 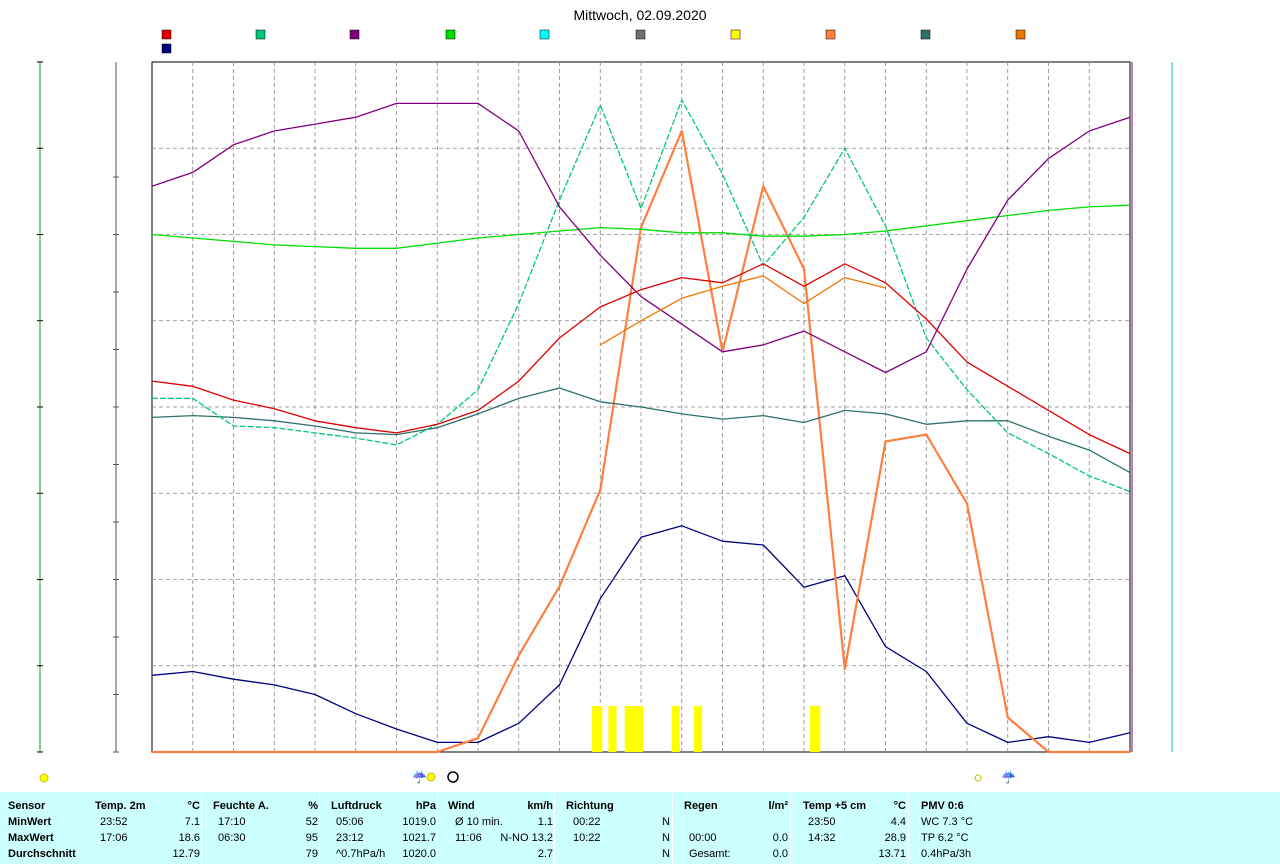 What do you see at coordinates (639, 15) in the screenshot?
I see `chart-title: Mittwoch, 02.09.2020` at bounding box center [639, 15].